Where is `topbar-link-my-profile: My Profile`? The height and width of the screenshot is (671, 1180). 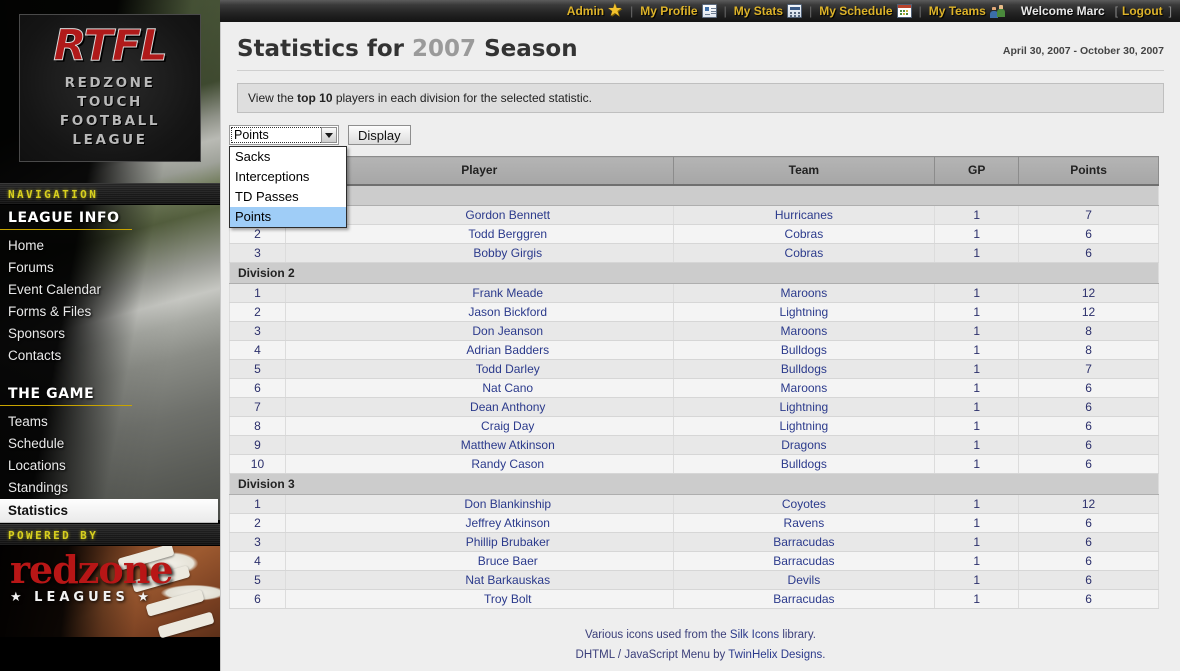 topbar-link-my-profile: My Profile is located at coordinates (678, 11).